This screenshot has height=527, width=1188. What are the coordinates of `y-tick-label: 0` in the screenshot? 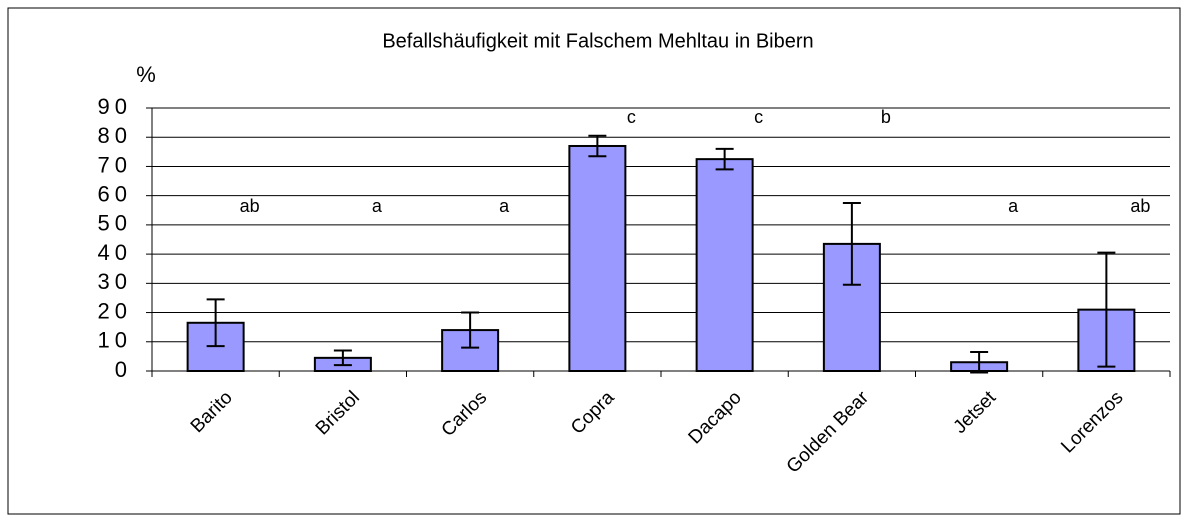 It's located at (123, 369).